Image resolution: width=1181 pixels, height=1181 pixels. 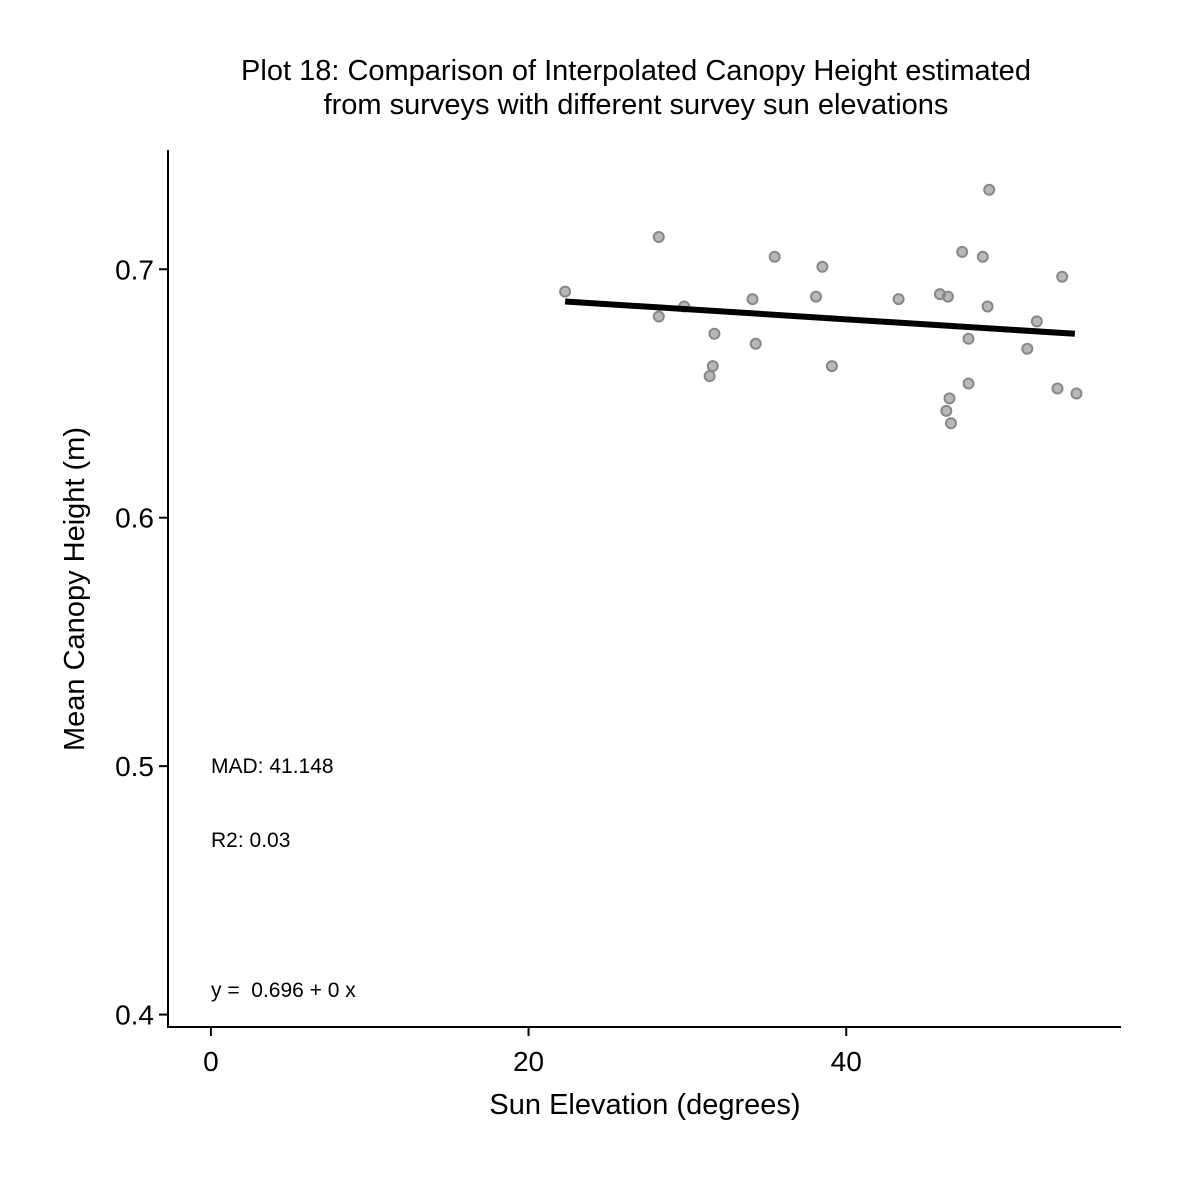 I want to click on y-tick-label: 0.7, so click(x=134, y=269).